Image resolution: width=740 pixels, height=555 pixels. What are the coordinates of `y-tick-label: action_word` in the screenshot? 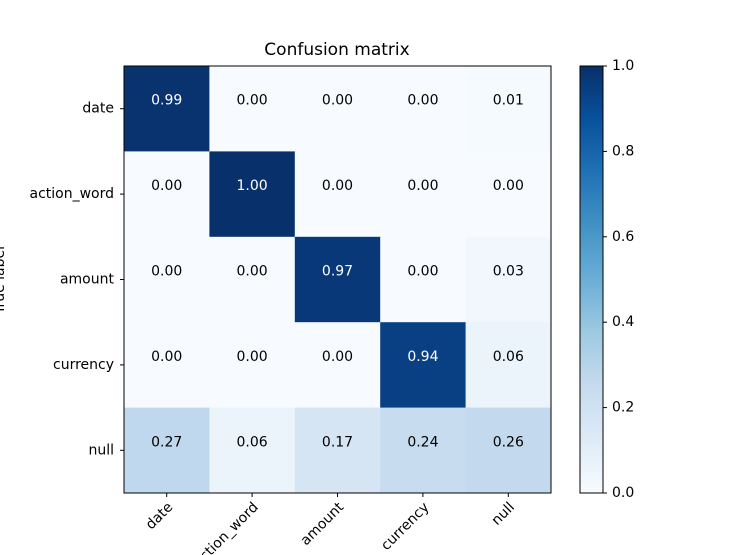 It's located at (71, 194).